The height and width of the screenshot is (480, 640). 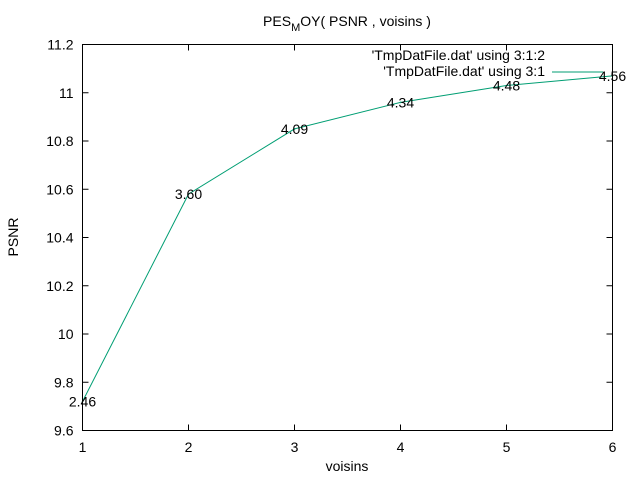 What do you see at coordinates (277, 21) in the screenshot?
I see `chart-title-main: PES` at bounding box center [277, 21].